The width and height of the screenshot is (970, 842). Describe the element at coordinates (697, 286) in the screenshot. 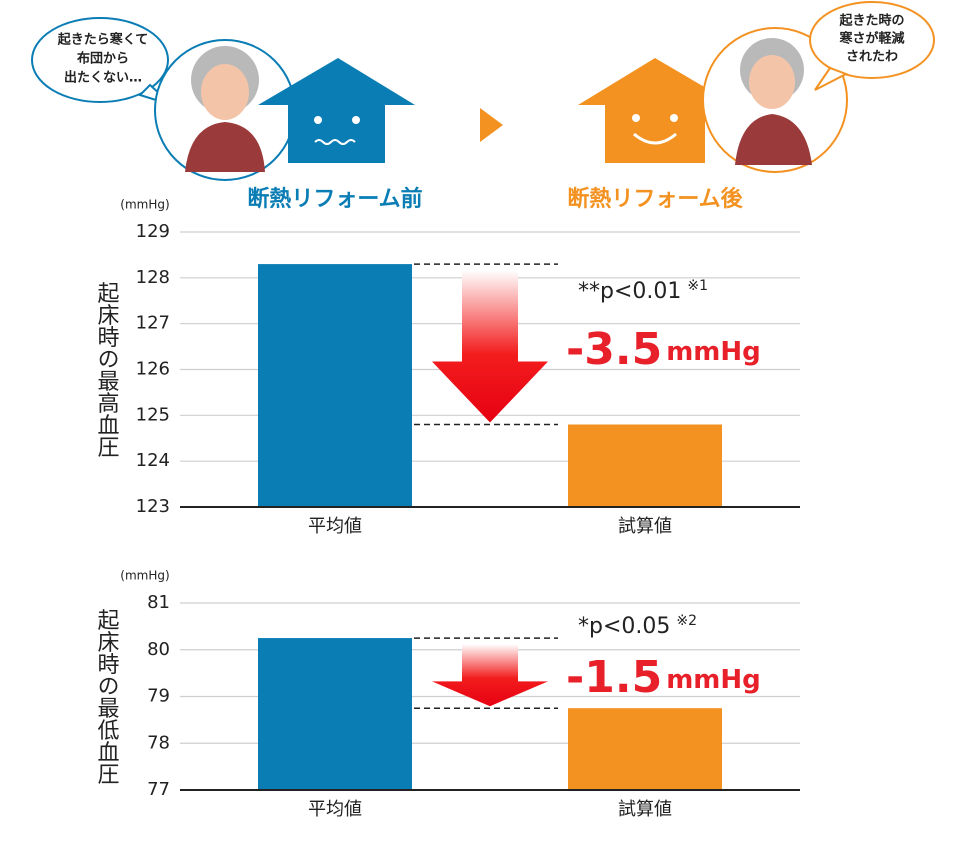

I see `footnote-mark: ※1` at that location.